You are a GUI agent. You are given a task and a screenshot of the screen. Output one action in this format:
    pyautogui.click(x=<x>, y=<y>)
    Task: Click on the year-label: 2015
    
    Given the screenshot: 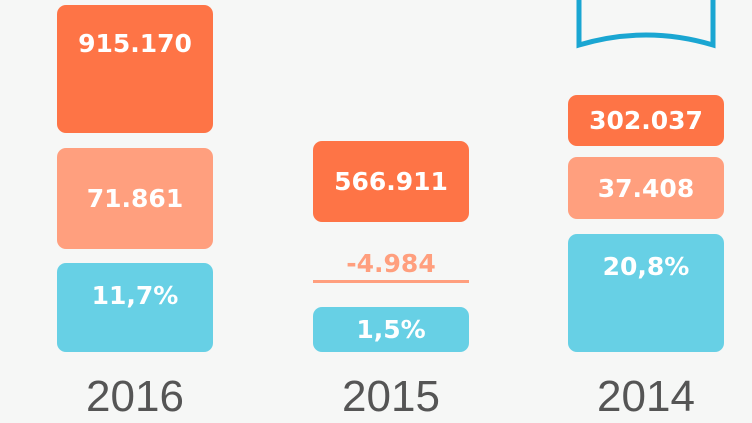 What is the action you would take?
    pyautogui.click(x=391, y=396)
    